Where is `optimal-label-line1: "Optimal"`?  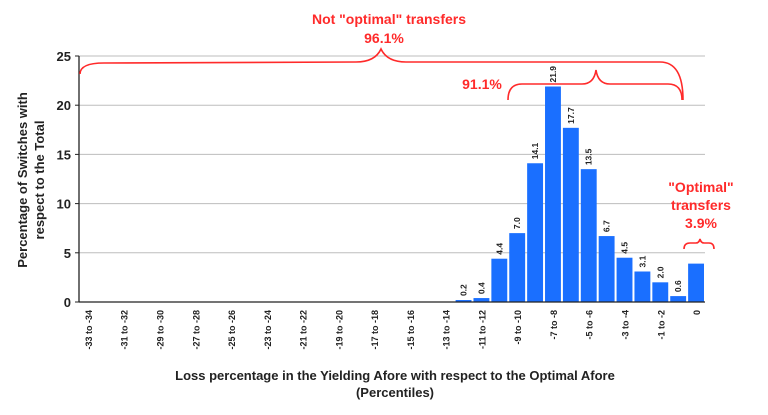
optimal-label-line1: "Optimal" is located at coordinates (700, 187).